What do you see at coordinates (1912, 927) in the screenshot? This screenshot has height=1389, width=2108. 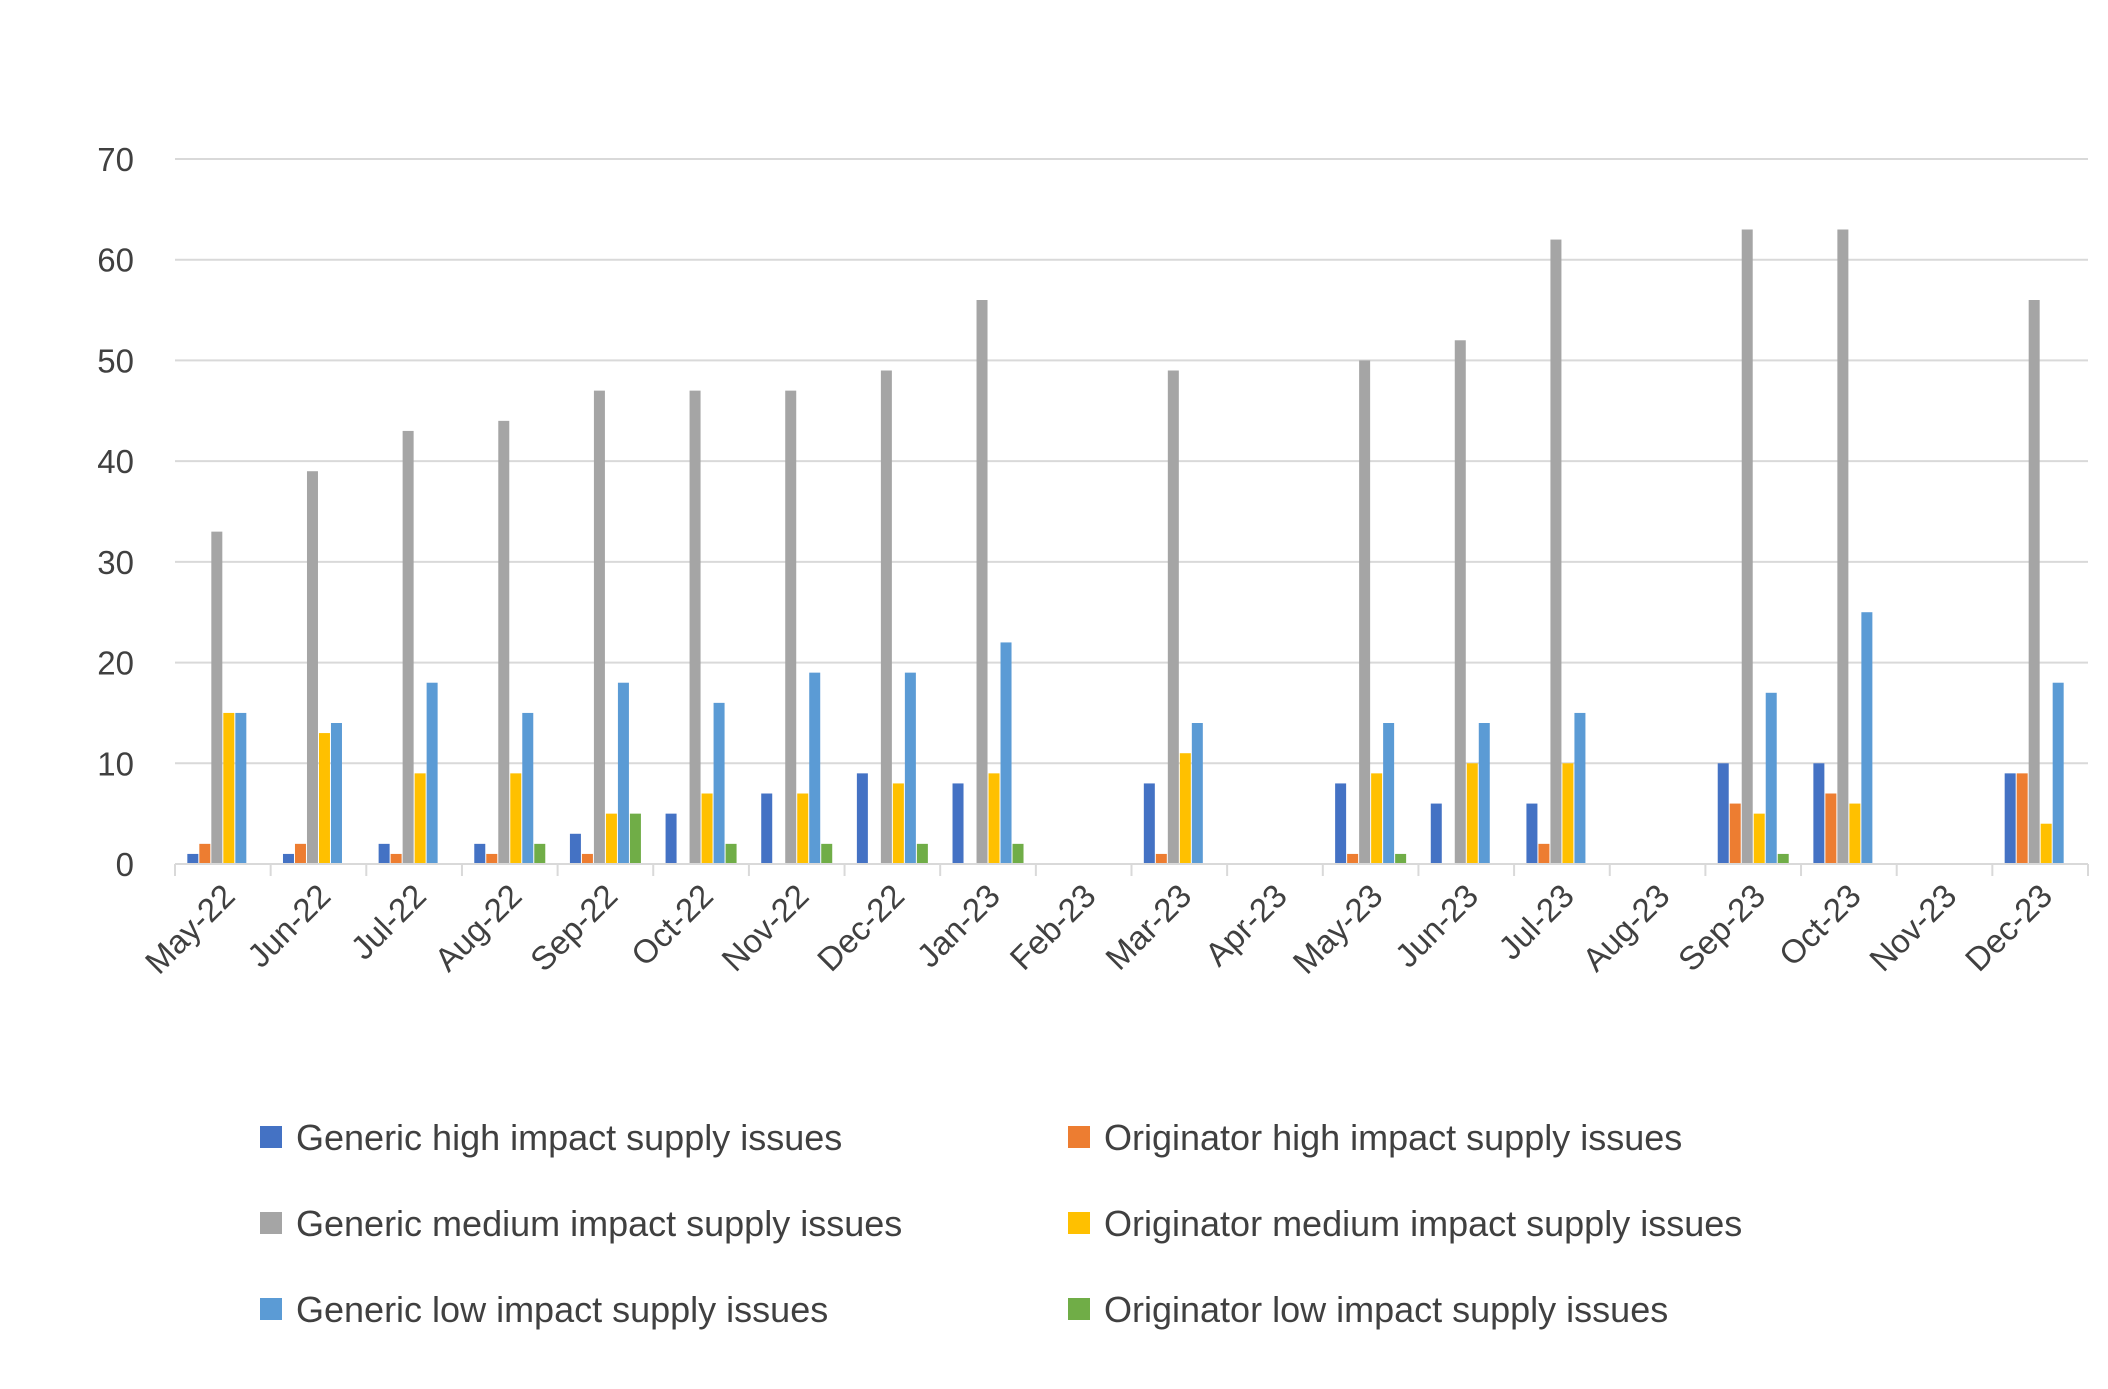 I see `x-tick-label: Nov-23` at bounding box center [1912, 927].